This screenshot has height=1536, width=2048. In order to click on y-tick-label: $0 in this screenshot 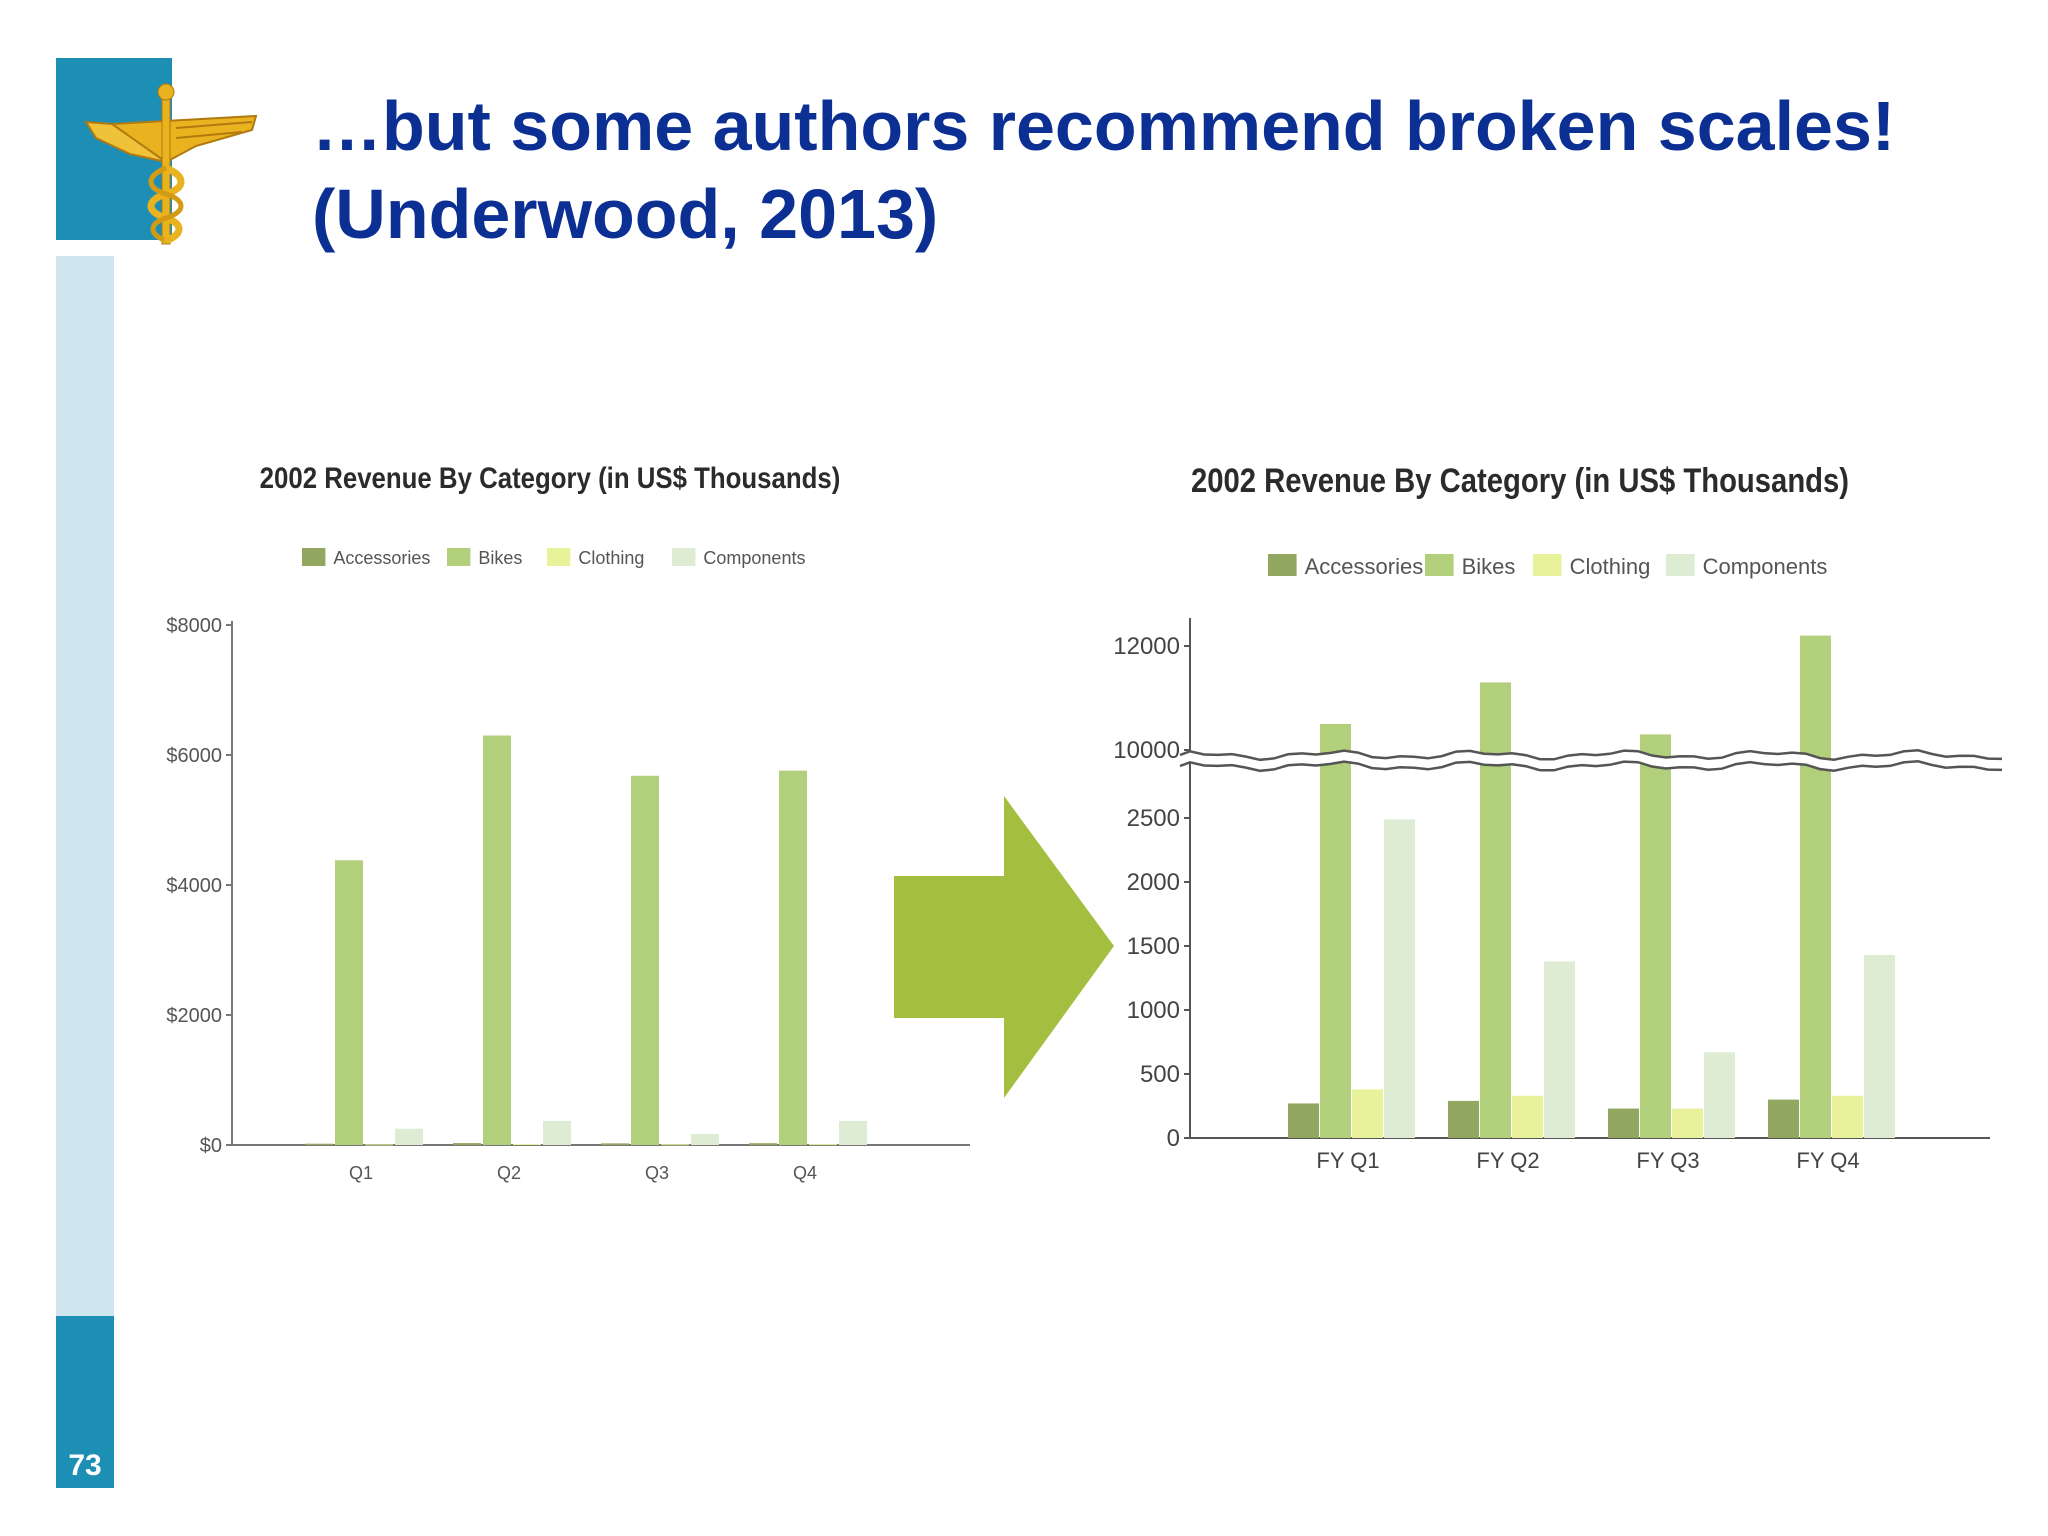, I will do `click(211, 1146)`.